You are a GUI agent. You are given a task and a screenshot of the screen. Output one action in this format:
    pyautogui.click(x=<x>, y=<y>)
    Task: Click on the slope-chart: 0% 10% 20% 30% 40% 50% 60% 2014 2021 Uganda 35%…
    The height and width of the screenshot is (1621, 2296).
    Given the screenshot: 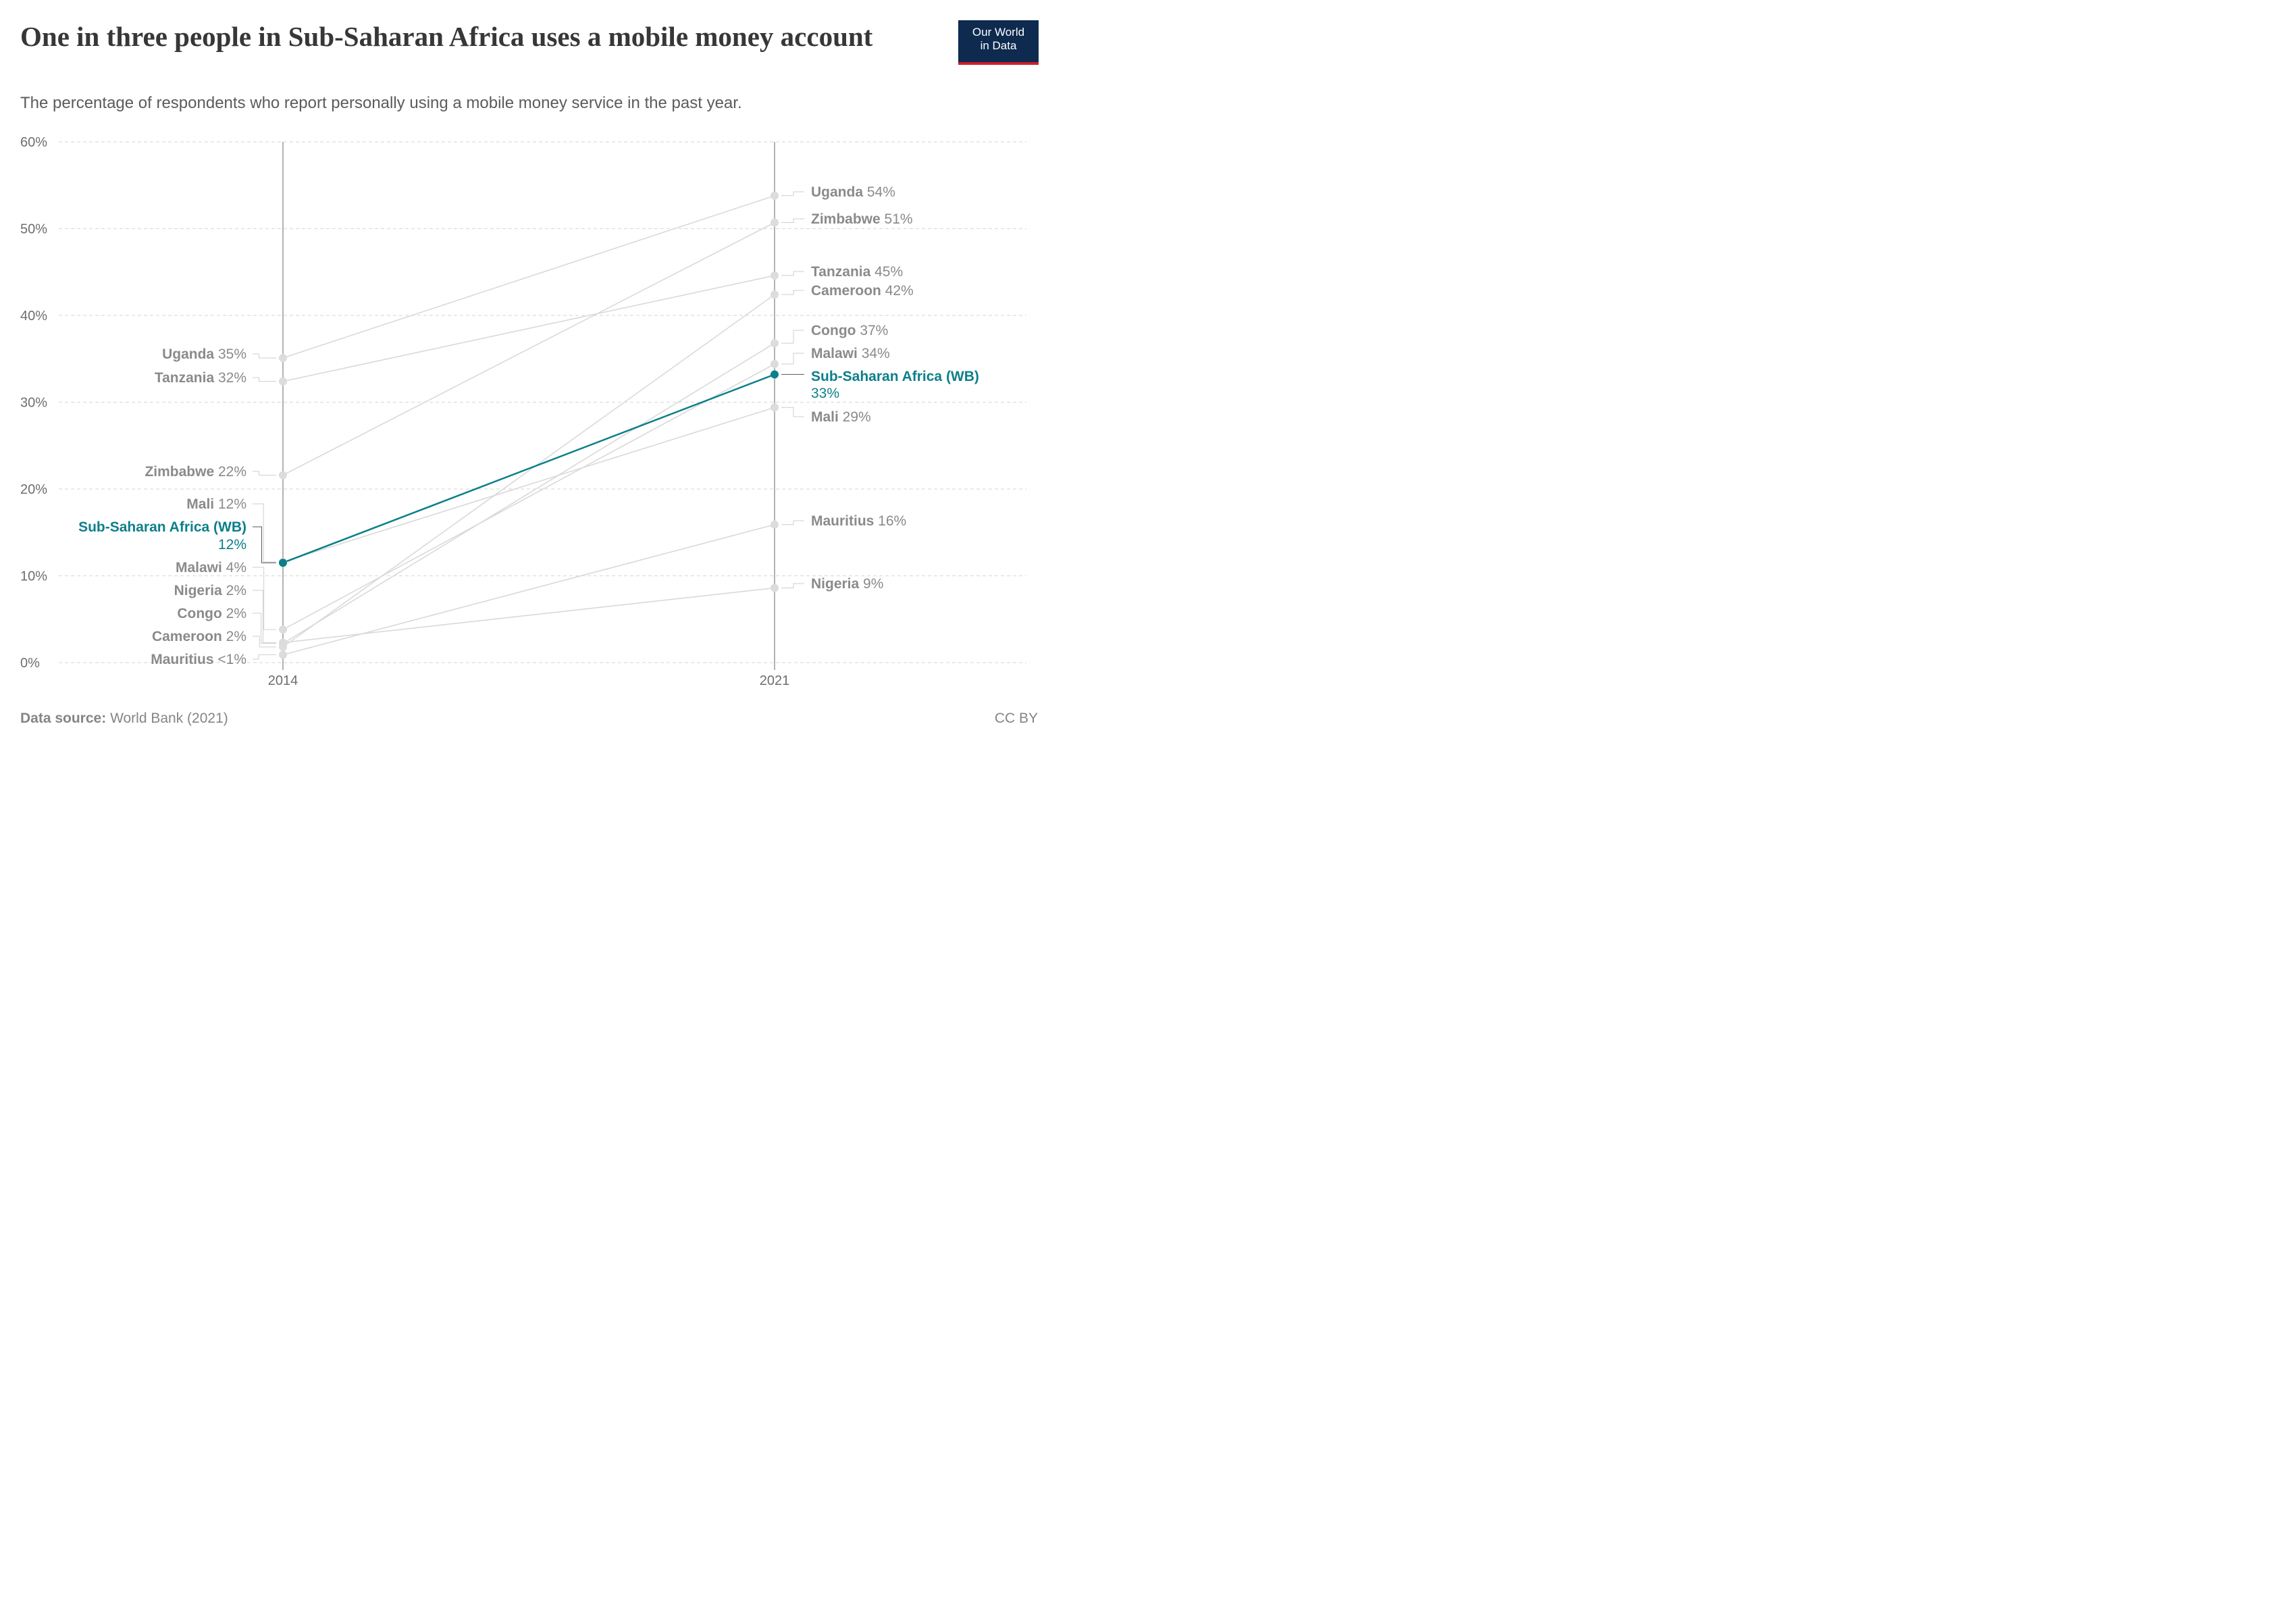 What is the action you would take?
    pyautogui.click(x=523, y=411)
    